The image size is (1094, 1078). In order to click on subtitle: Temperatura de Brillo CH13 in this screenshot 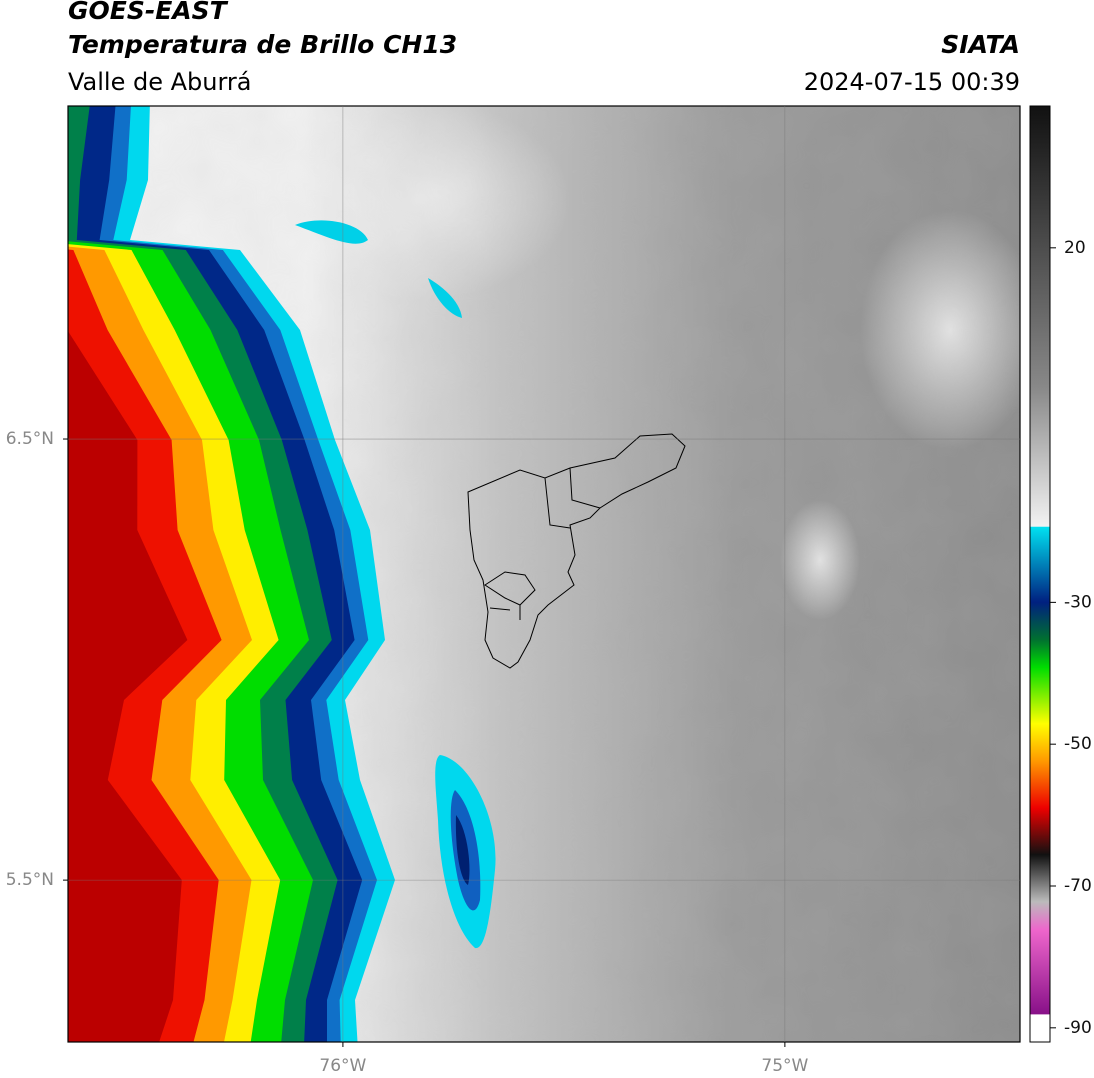, I will do `click(262, 44)`.